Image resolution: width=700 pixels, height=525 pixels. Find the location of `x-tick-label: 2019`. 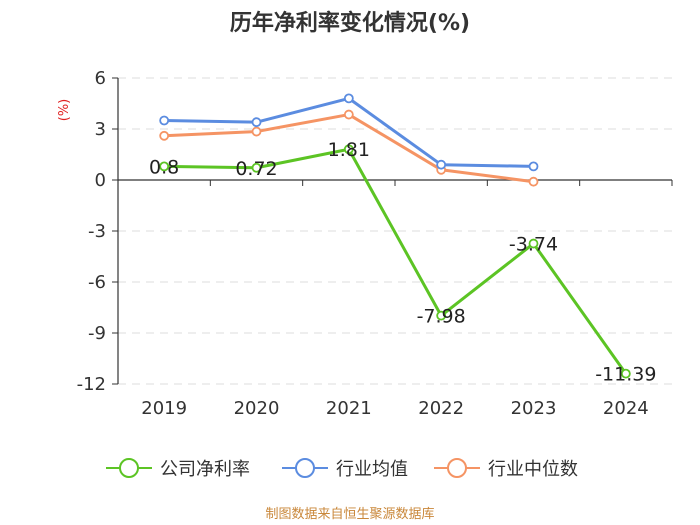

x-tick-label: 2019 is located at coordinates (164, 408).